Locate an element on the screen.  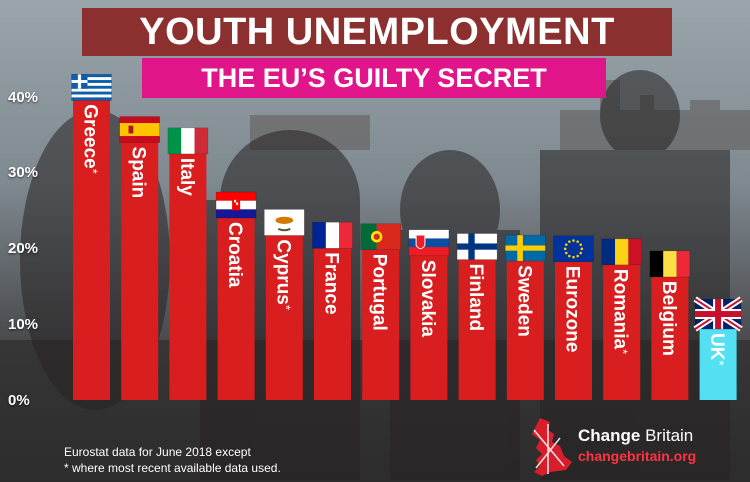
uk-flag-icon is located at coordinates (718, 314).